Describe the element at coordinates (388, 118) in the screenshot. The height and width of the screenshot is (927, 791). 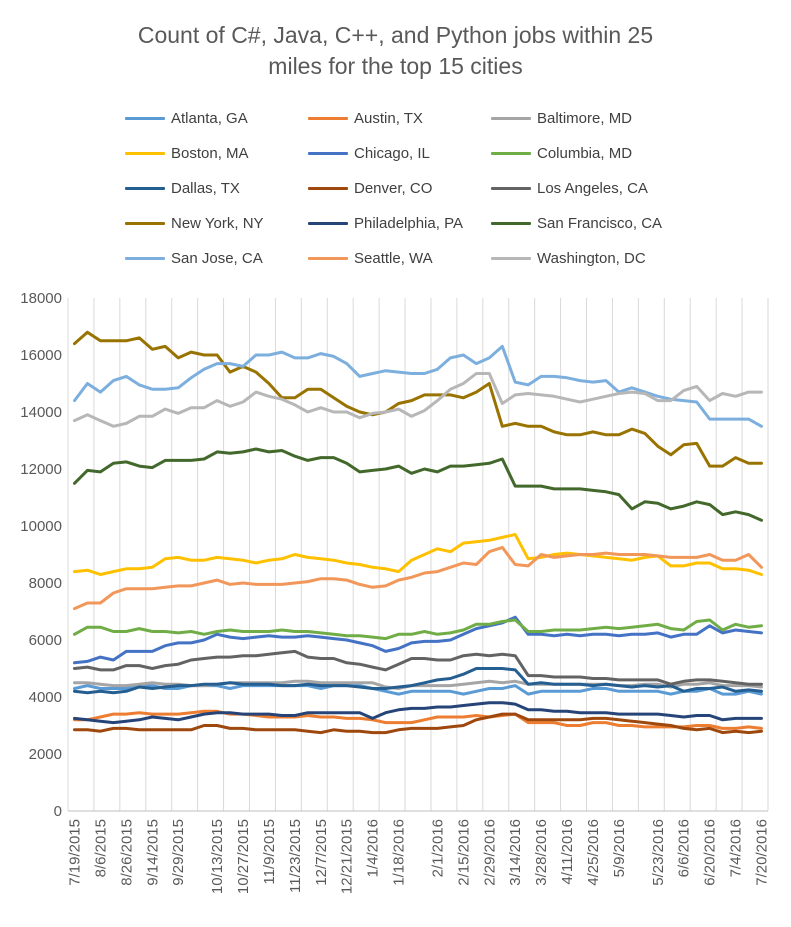
I see `legend-label: Austin, TX` at that location.